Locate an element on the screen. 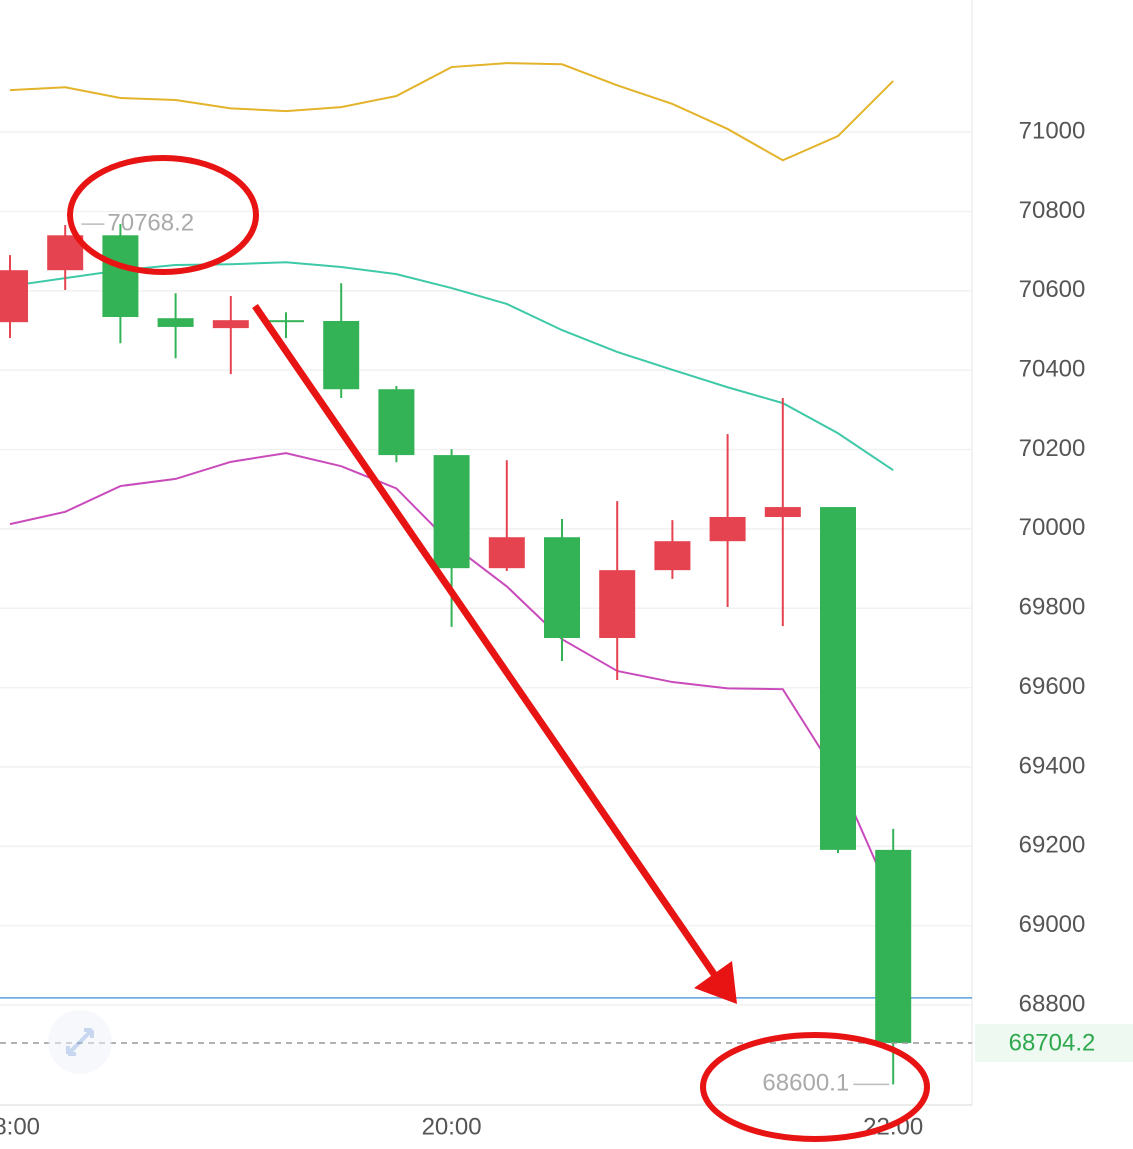 The width and height of the screenshot is (1133, 1149). arrow-head is located at coordinates (715, 982).